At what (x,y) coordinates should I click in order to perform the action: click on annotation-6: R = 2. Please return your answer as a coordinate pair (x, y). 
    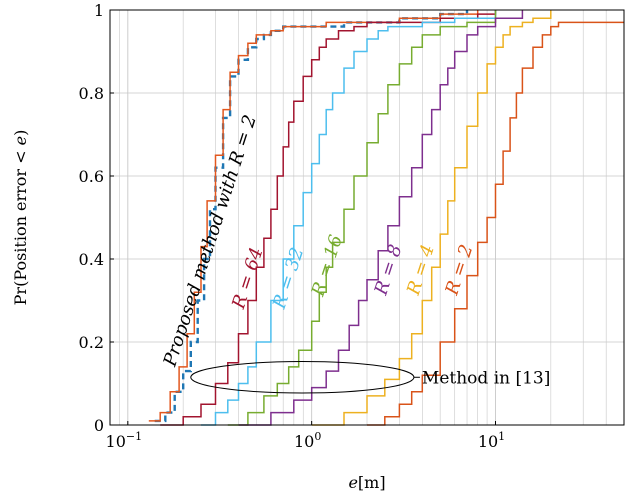
    Looking at the image, I should click on (459, 270).